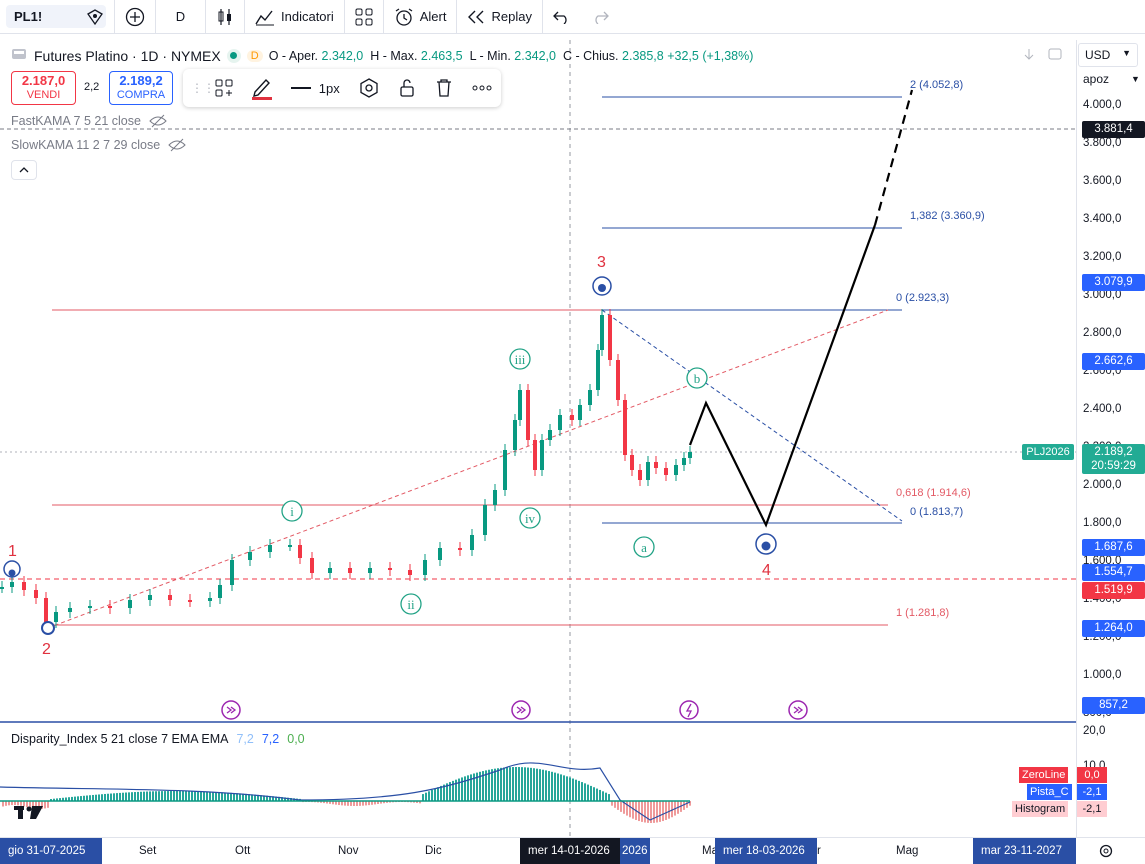 The image size is (1145, 864). Describe the element at coordinates (421, 17) in the screenshot. I see `alert-button: Alert` at that location.